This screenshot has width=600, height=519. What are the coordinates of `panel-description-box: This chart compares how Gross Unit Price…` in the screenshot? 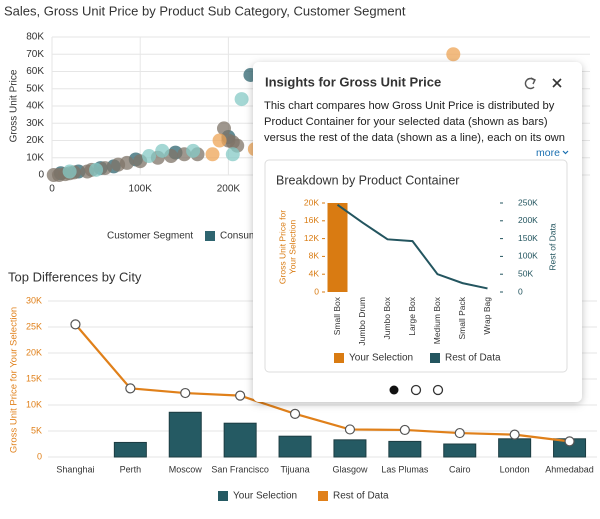 It's located at (414, 122).